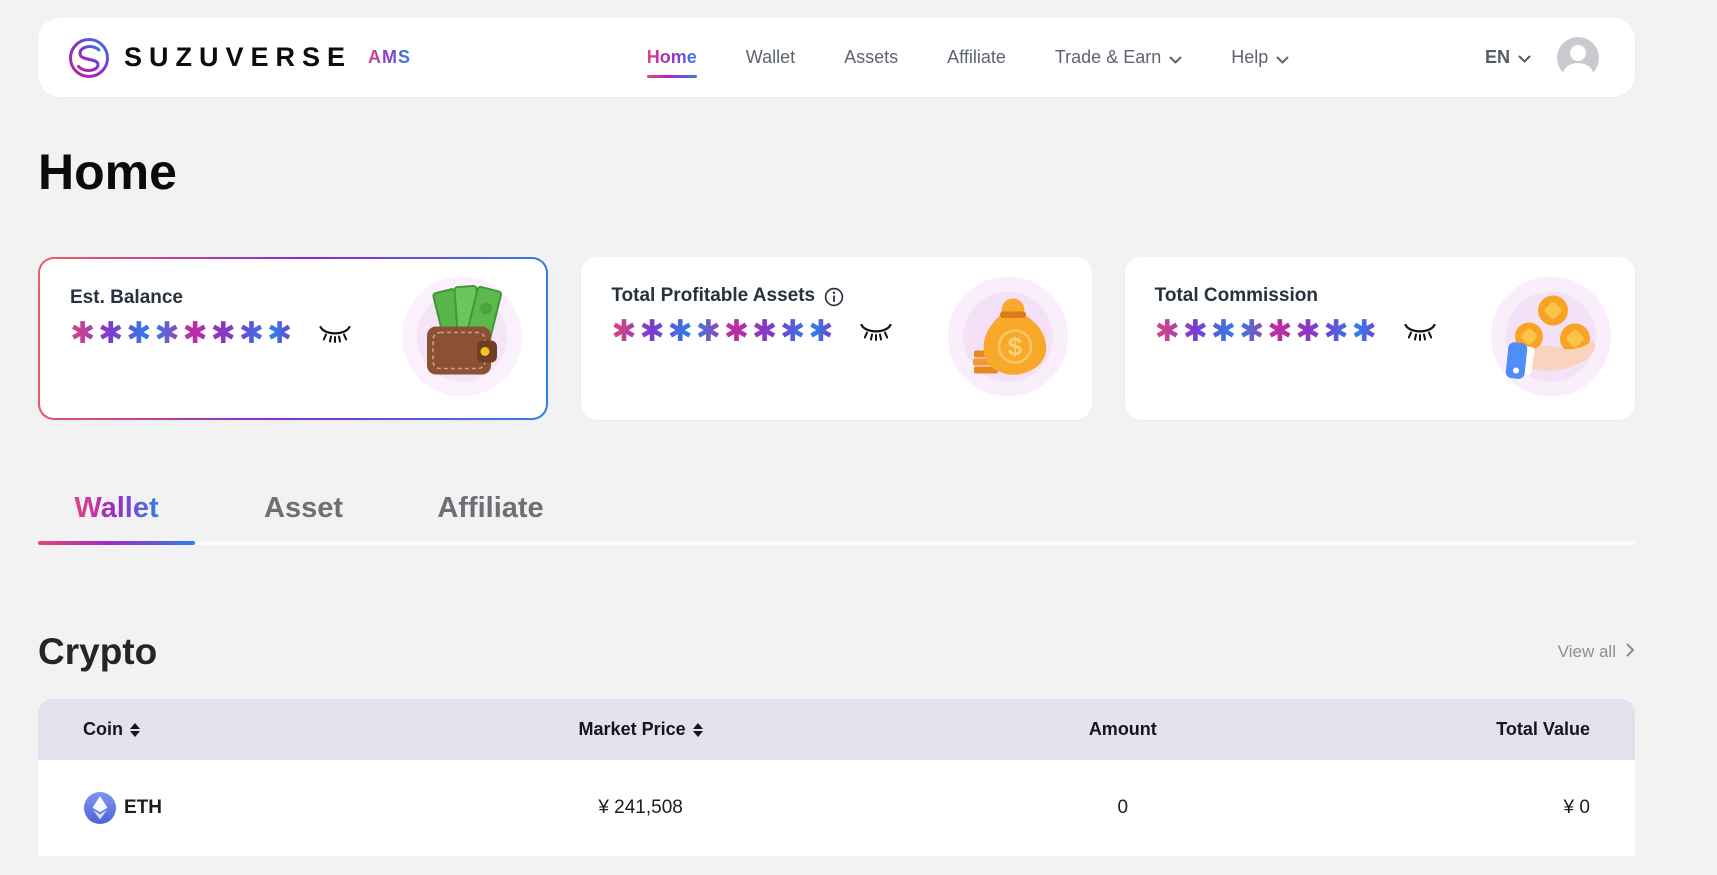 This screenshot has width=1717, height=875. Describe the element at coordinates (116, 508) in the screenshot. I see `tab-label: Wallet` at that location.